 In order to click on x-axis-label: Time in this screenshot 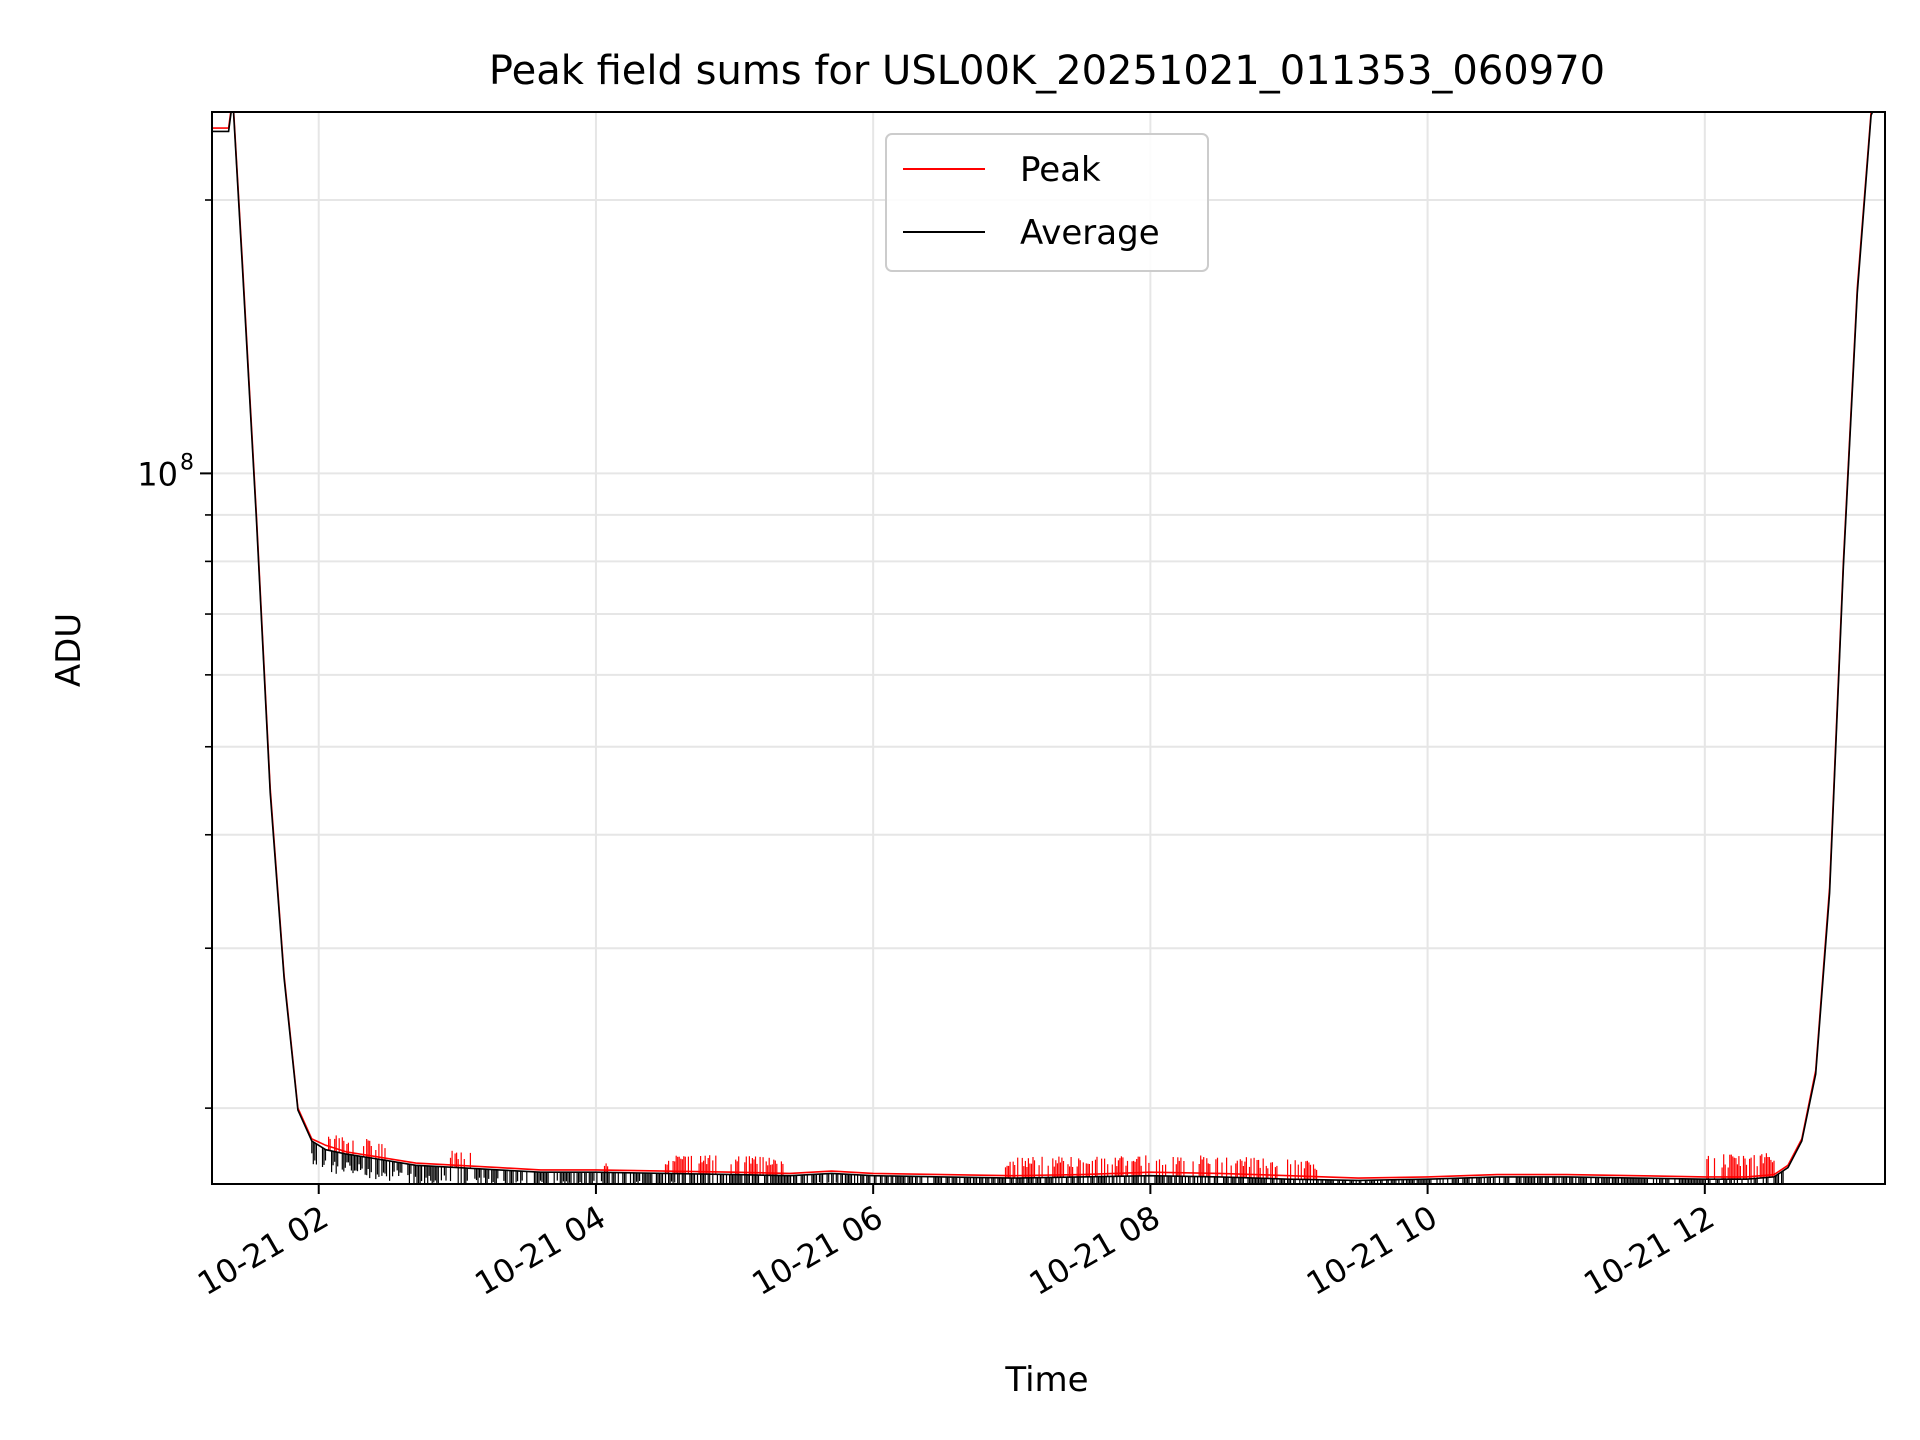, I will do `click(1046, 1380)`.